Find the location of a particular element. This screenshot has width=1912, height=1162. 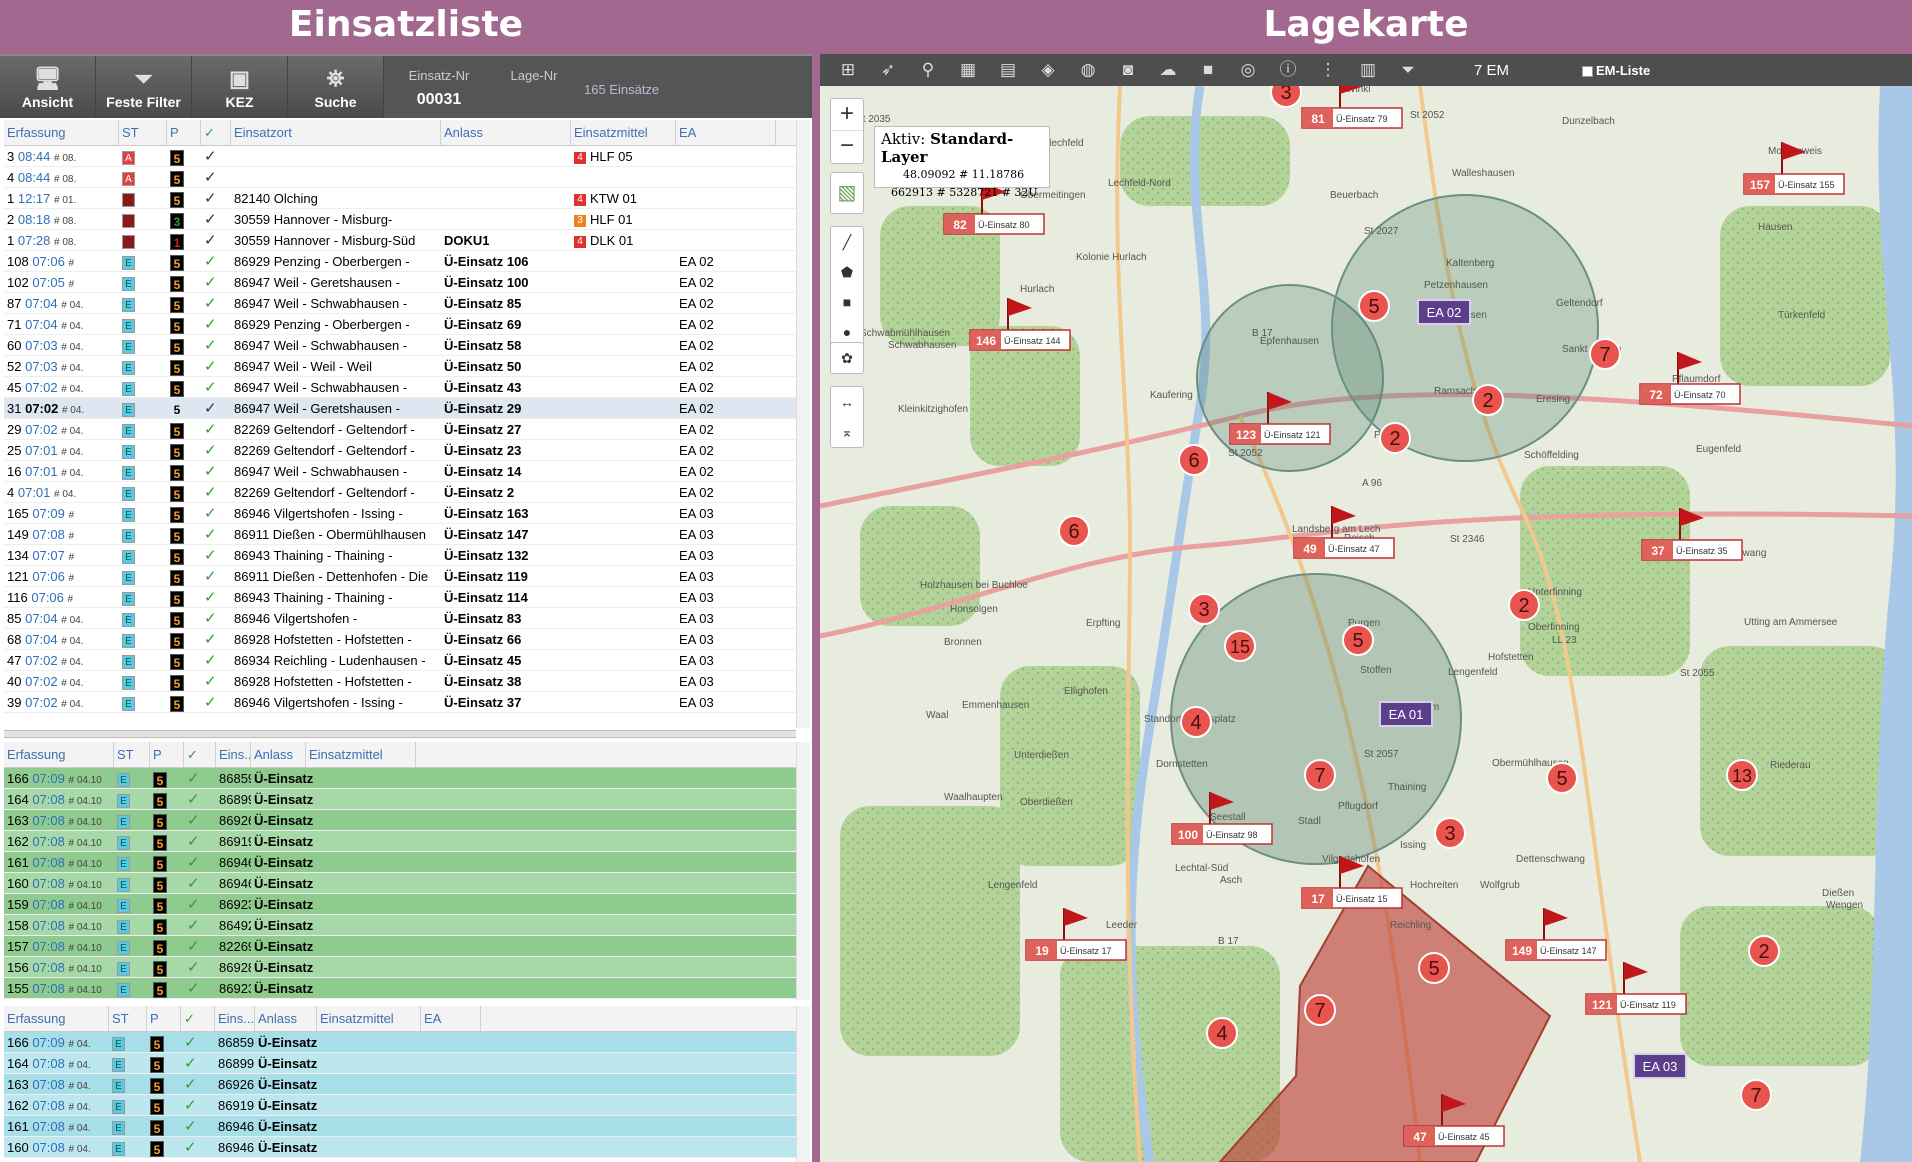

einsatz-marker: 121 Ü-Einsatz 119 is located at coordinates (1636, 988).